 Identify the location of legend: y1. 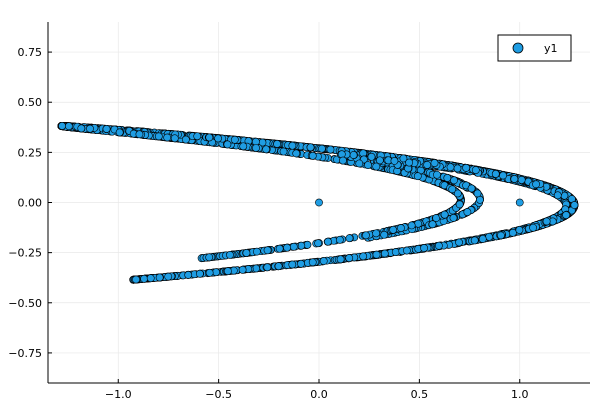
(534, 48).